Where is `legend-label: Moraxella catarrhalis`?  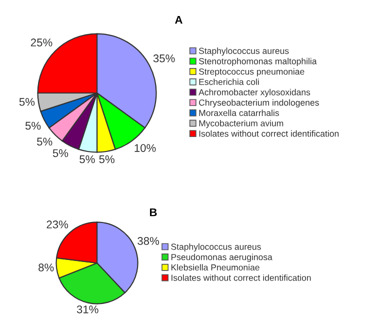
legend-label: Moraxella catarrhalis is located at coordinates (239, 113).